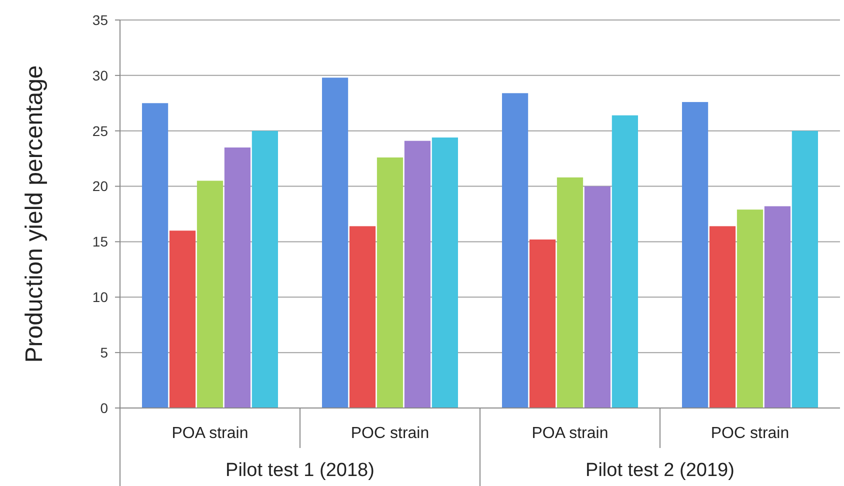 Image resolution: width=844 pixels, height=486 pixels. I want to click on y-tick-label: 30, so click(100, 75).